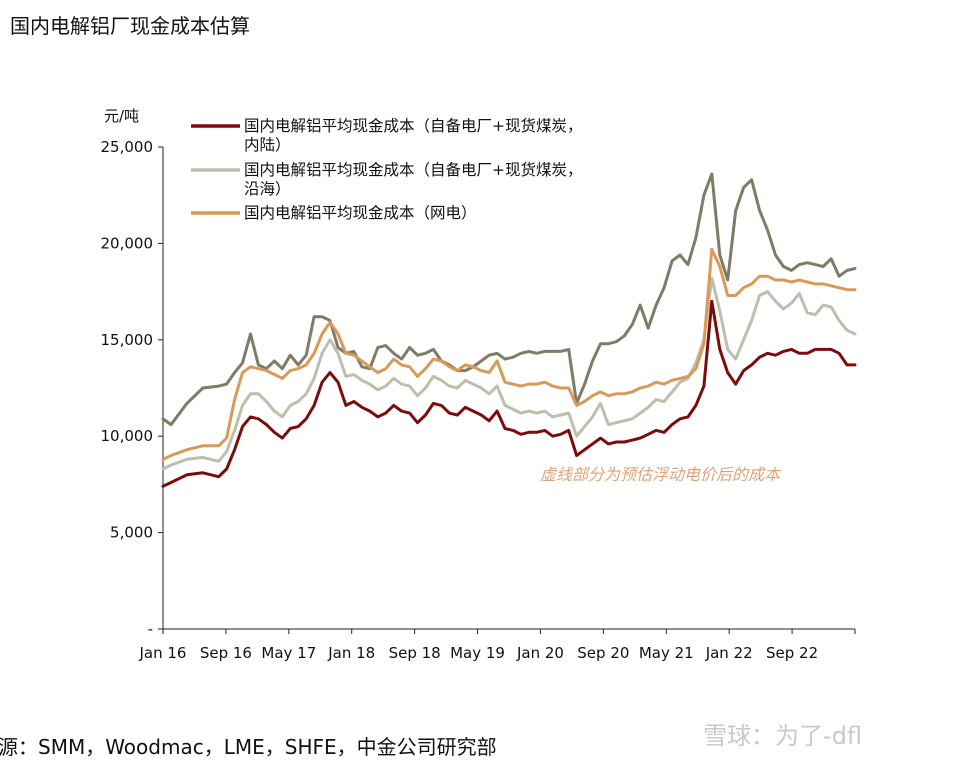 The image size is (953, 762). I want to click on y-tick-label: -, so click(150, 629).